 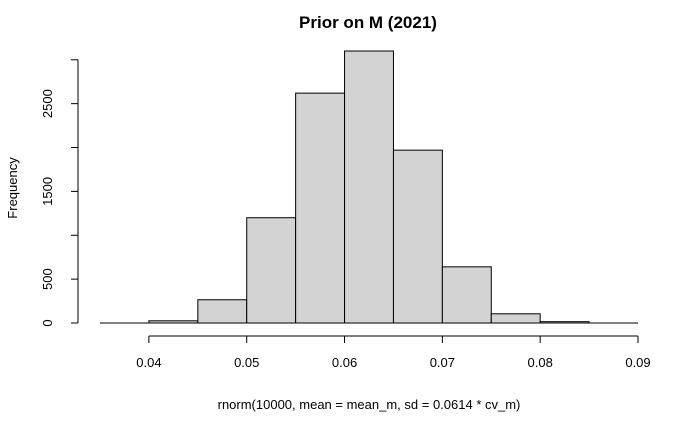 What do you see at coordinates (442, 362) in the screenshot?
I see `x-tick-label: 0.07` at bounding box center [442, 362].